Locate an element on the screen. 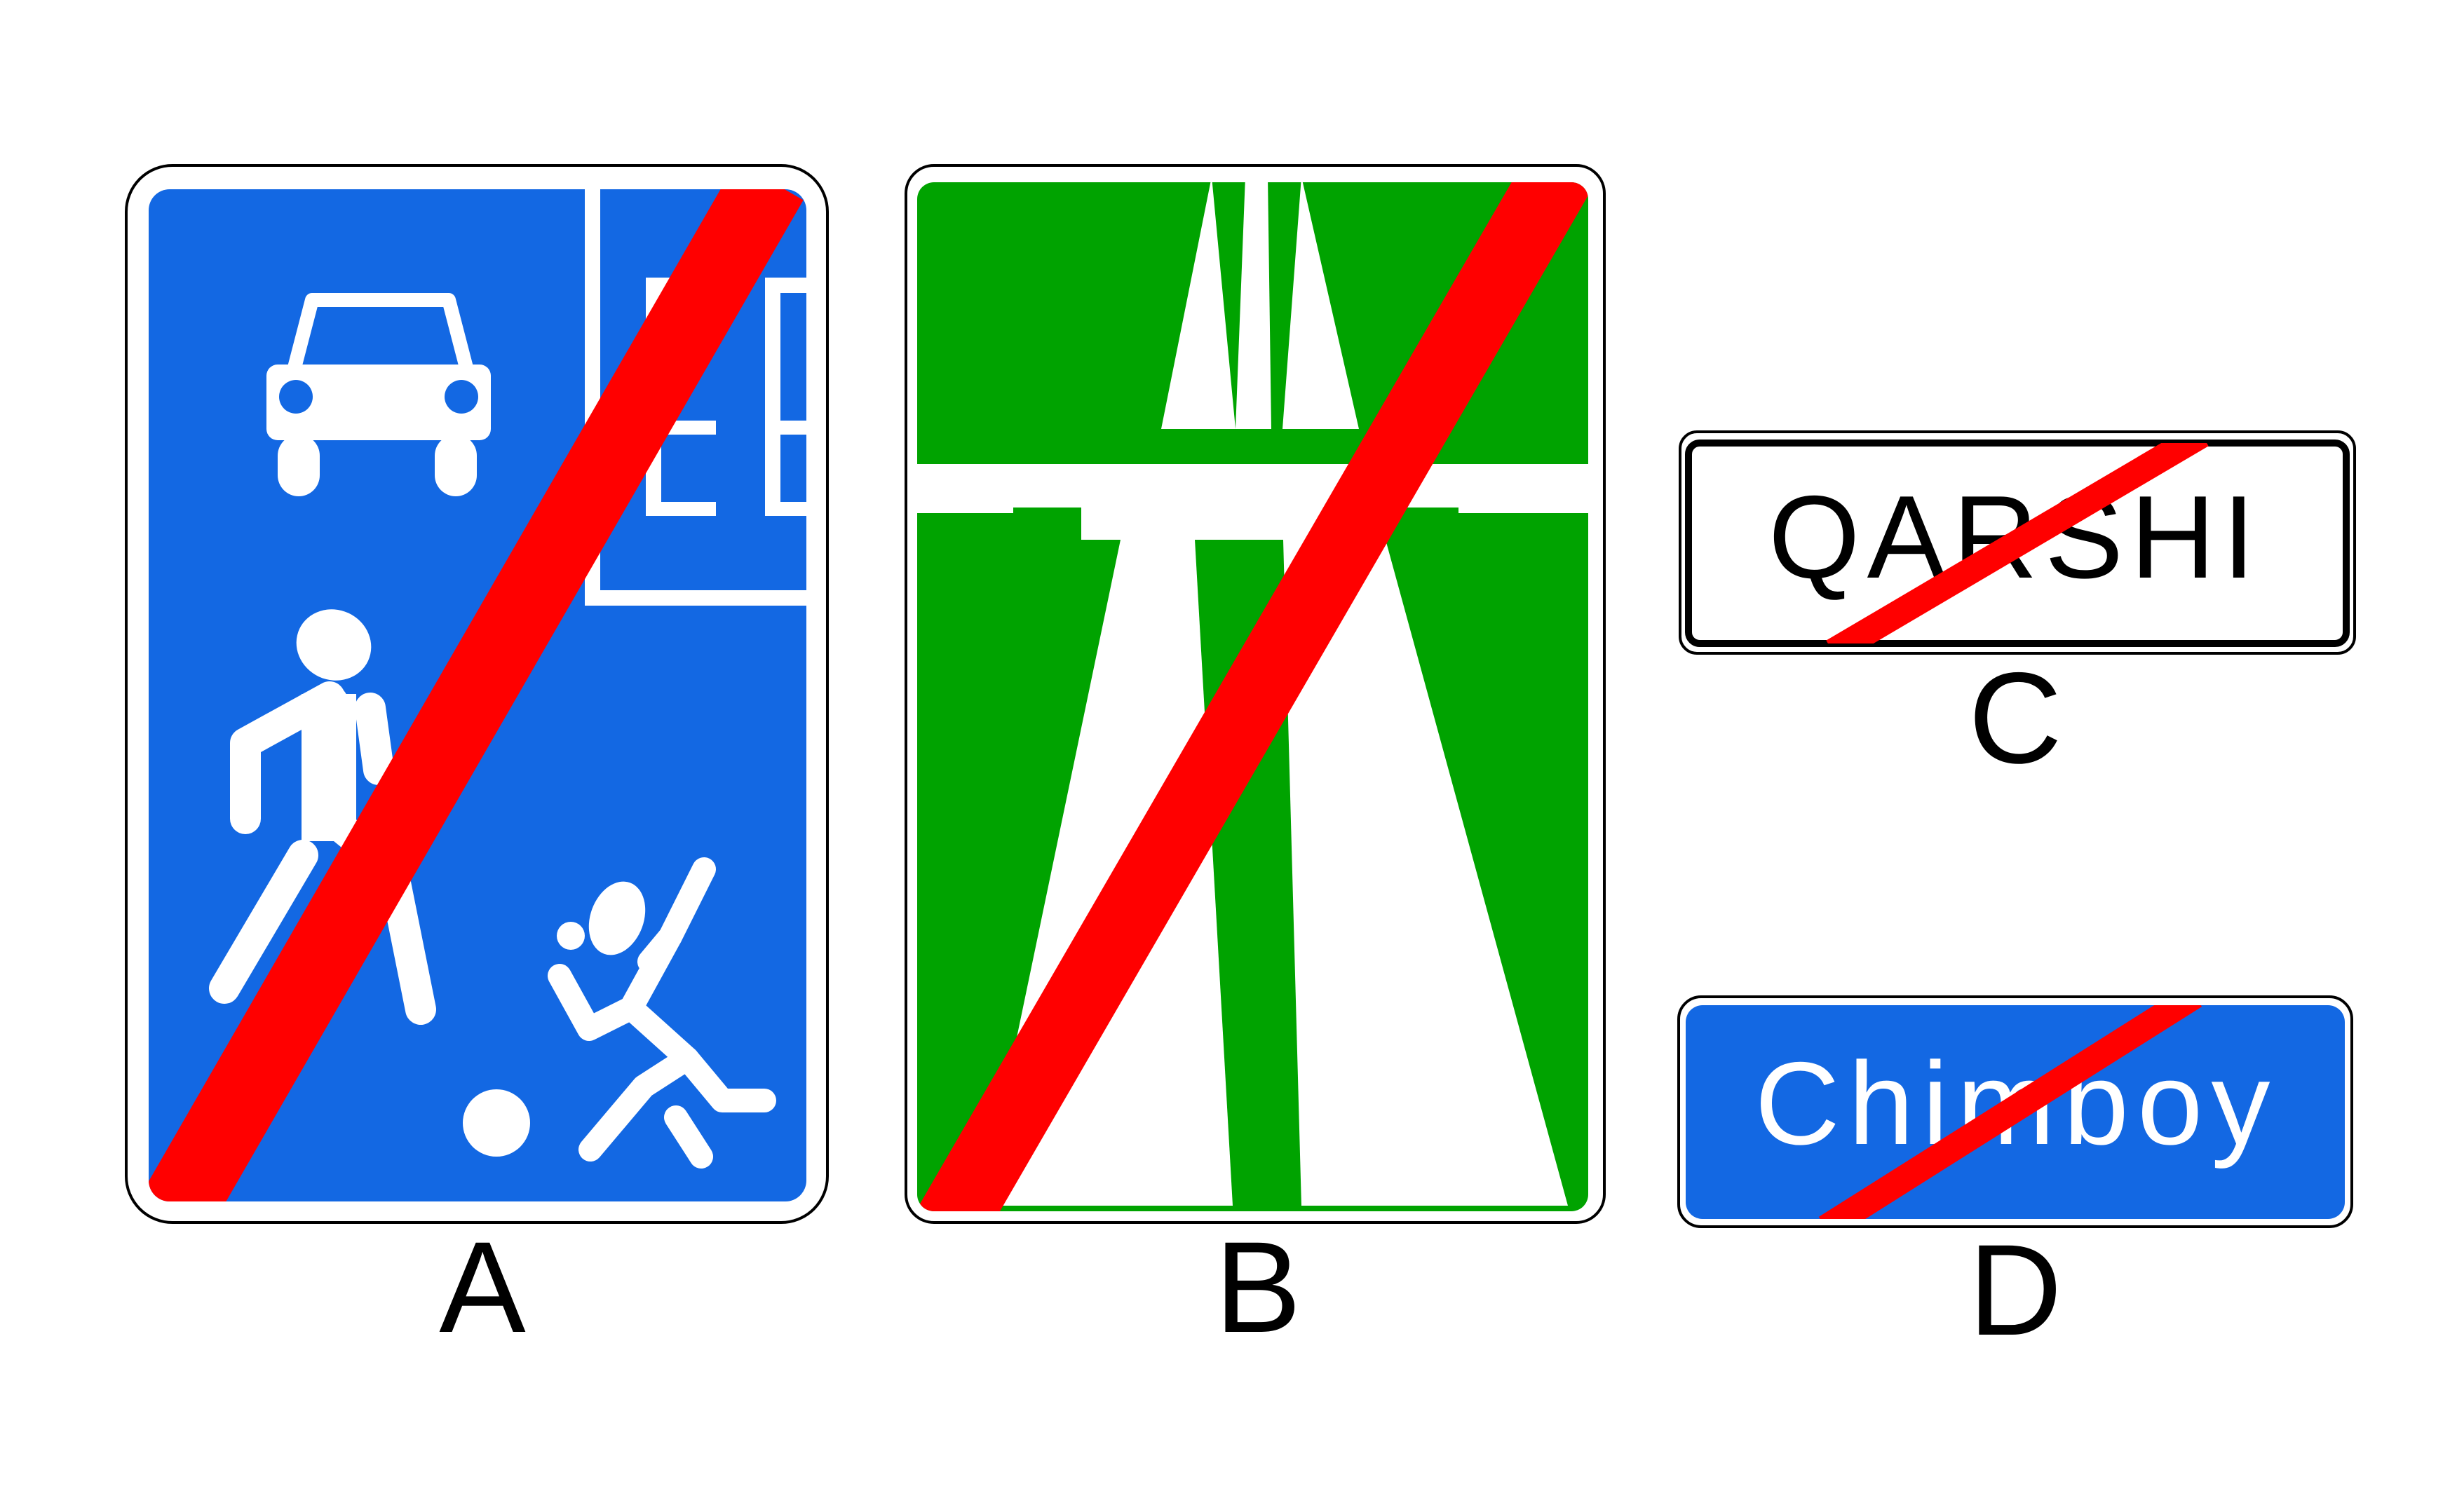  sign-d-end-of-settlement: Chimboy D is located at coordinates (2015, 1179).